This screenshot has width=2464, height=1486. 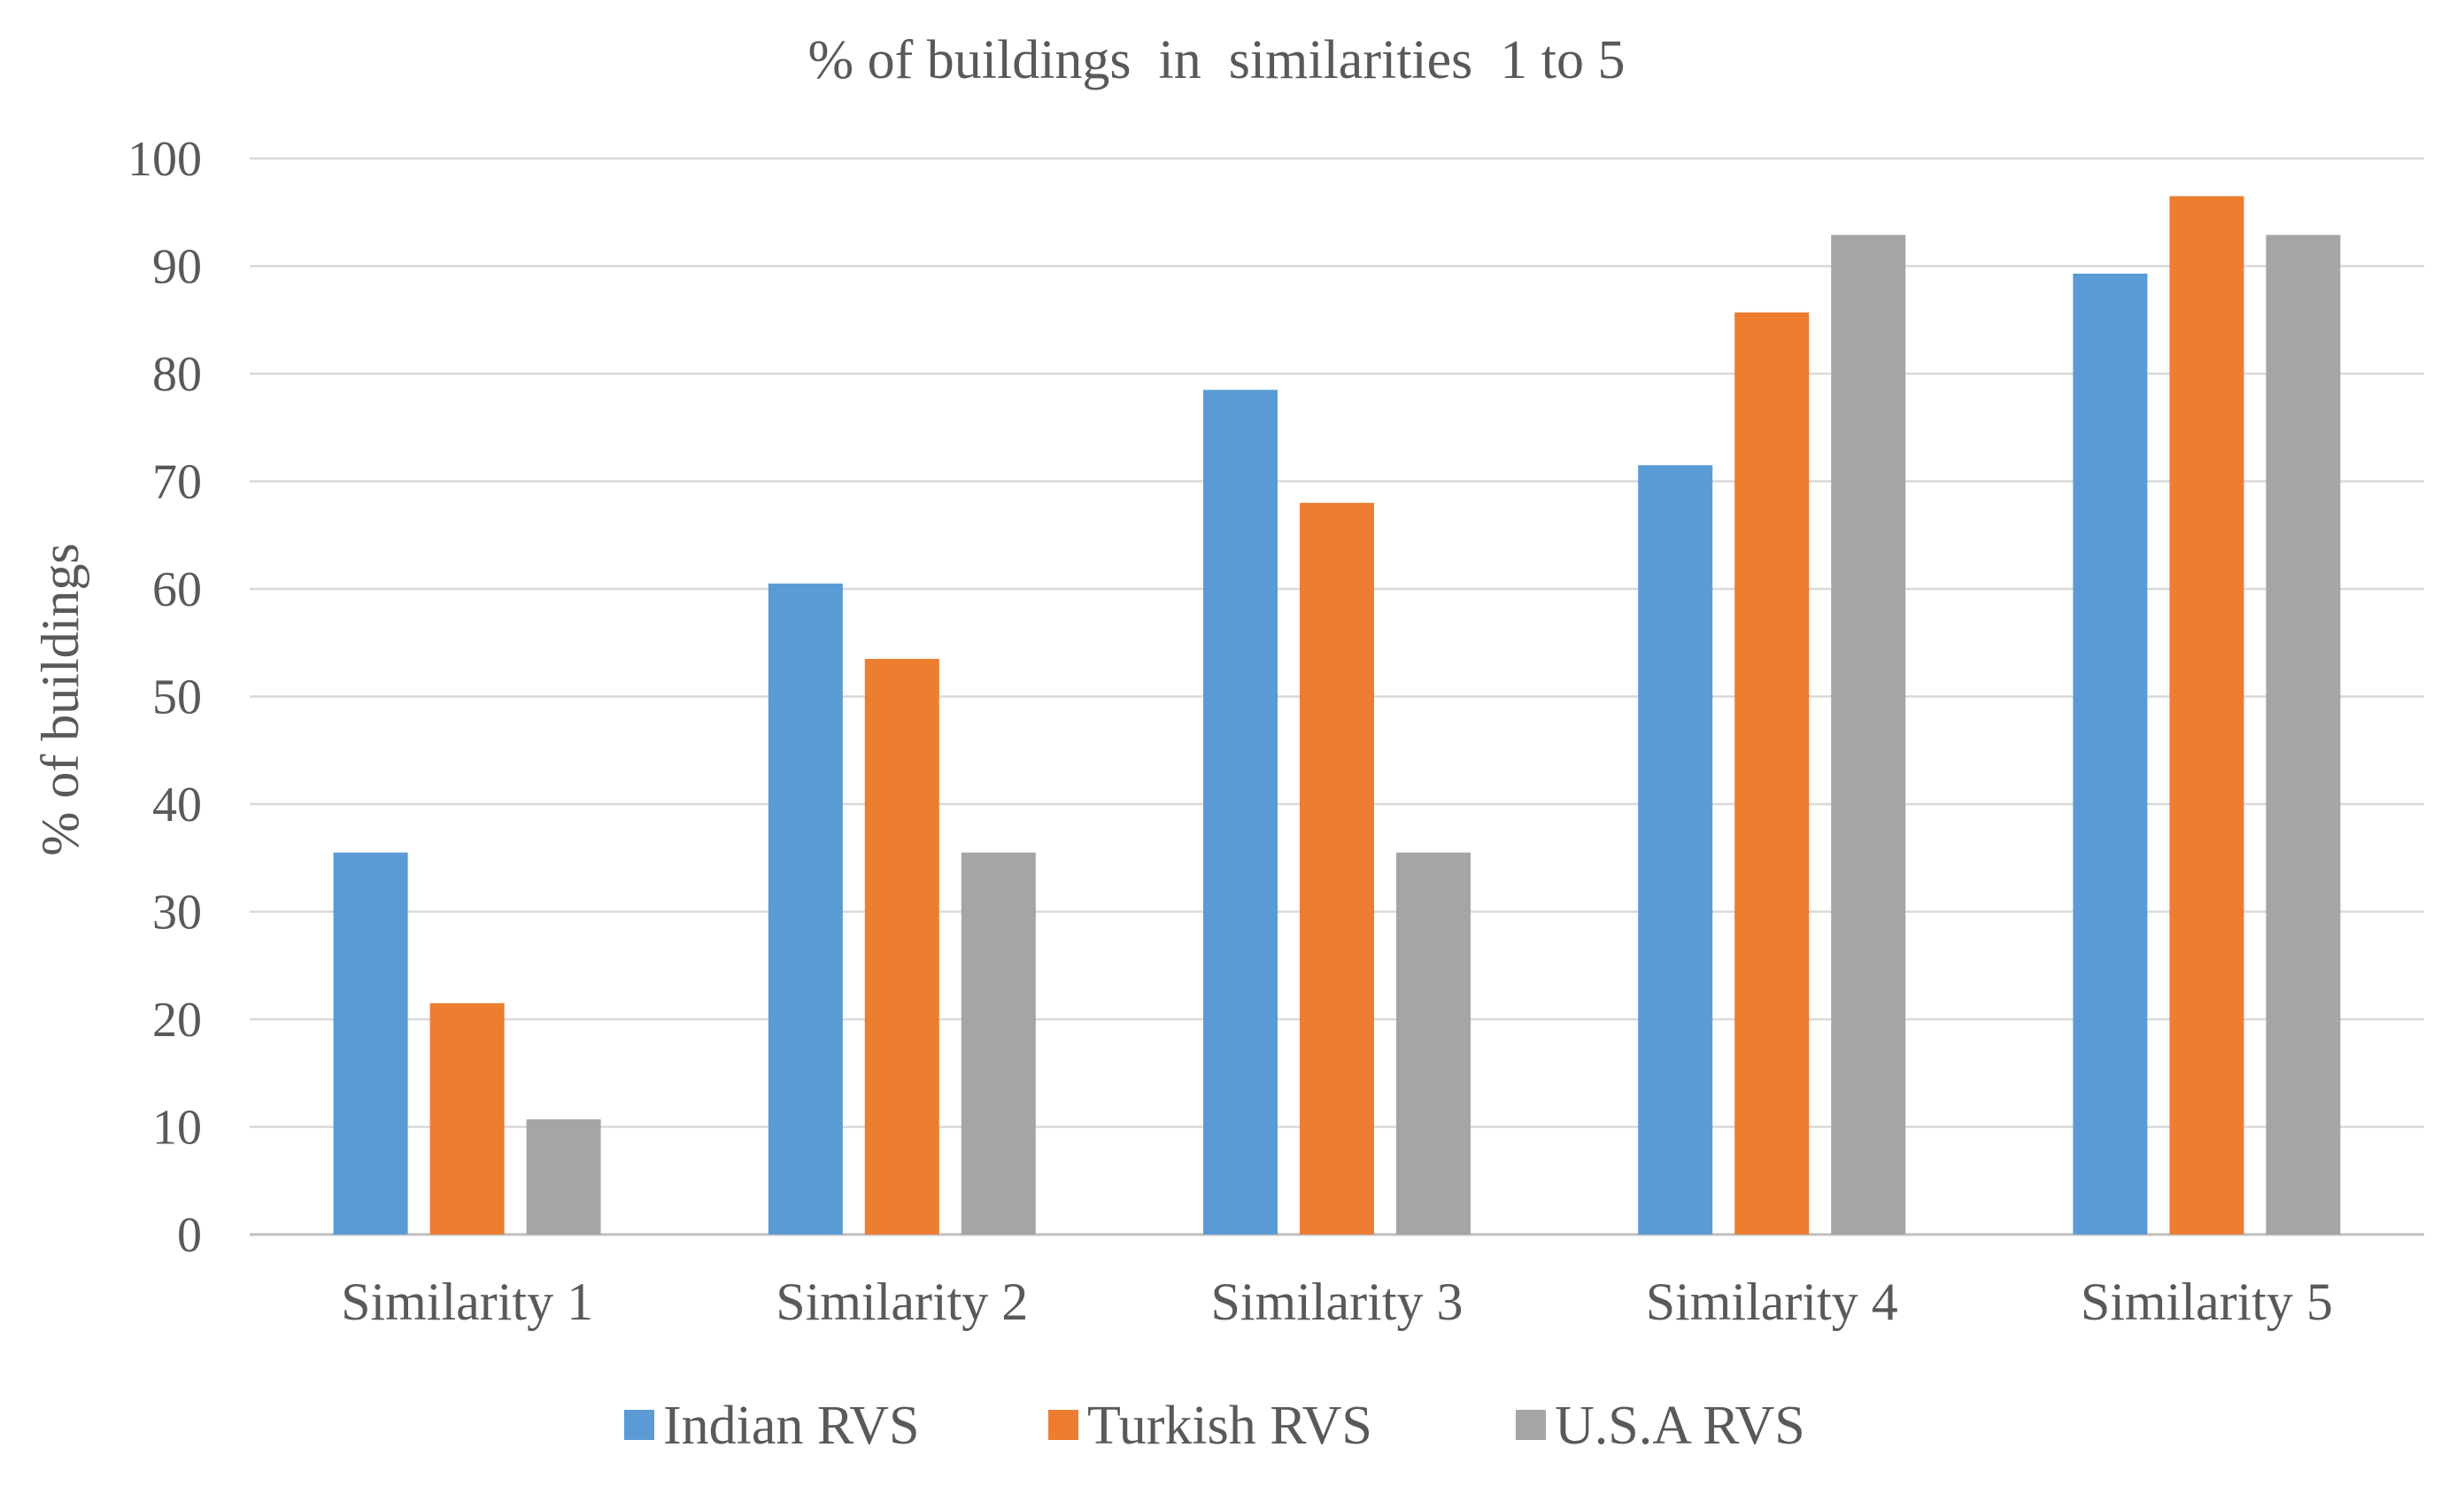 What do you see at coordinates (177, 1020) in the screenshot?
I see `y-tick-label: 20` at bounding box center [177, 1020].